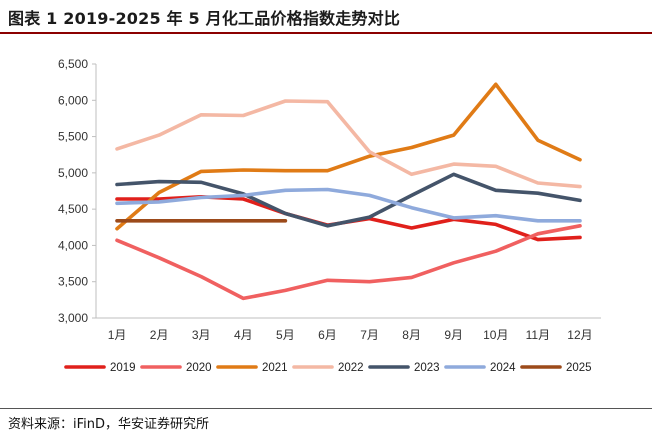 This screenshot has width=652, height=437. What do you see at coordinates (285, 335) in the screenshot?
I see `x-tick-label: 5月` at bounding box center [285, 335].